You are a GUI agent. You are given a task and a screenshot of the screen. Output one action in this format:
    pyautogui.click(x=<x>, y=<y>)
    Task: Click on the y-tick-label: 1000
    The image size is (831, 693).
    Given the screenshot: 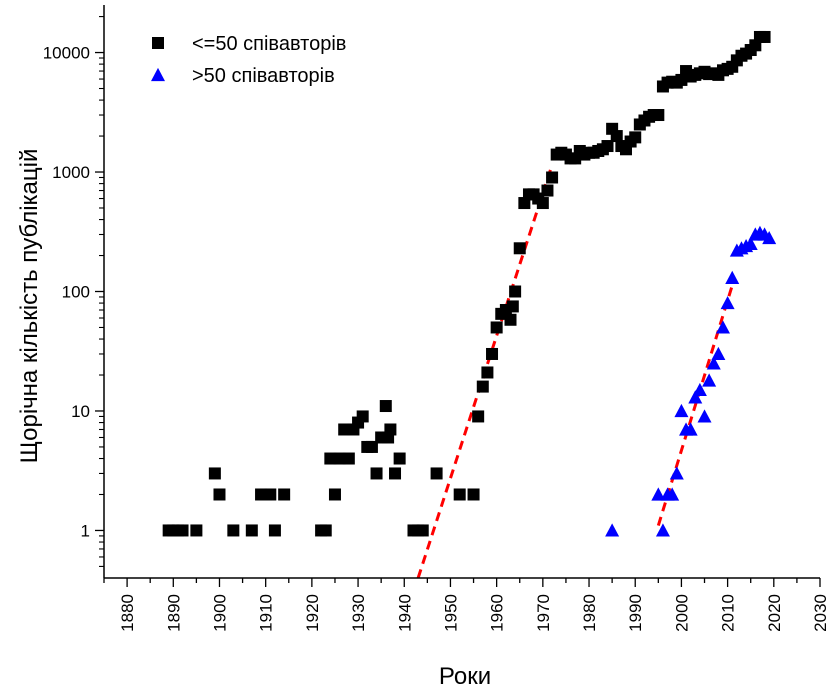 What is the action you would take?
    pyautogui.click(x=71, y=172)
    